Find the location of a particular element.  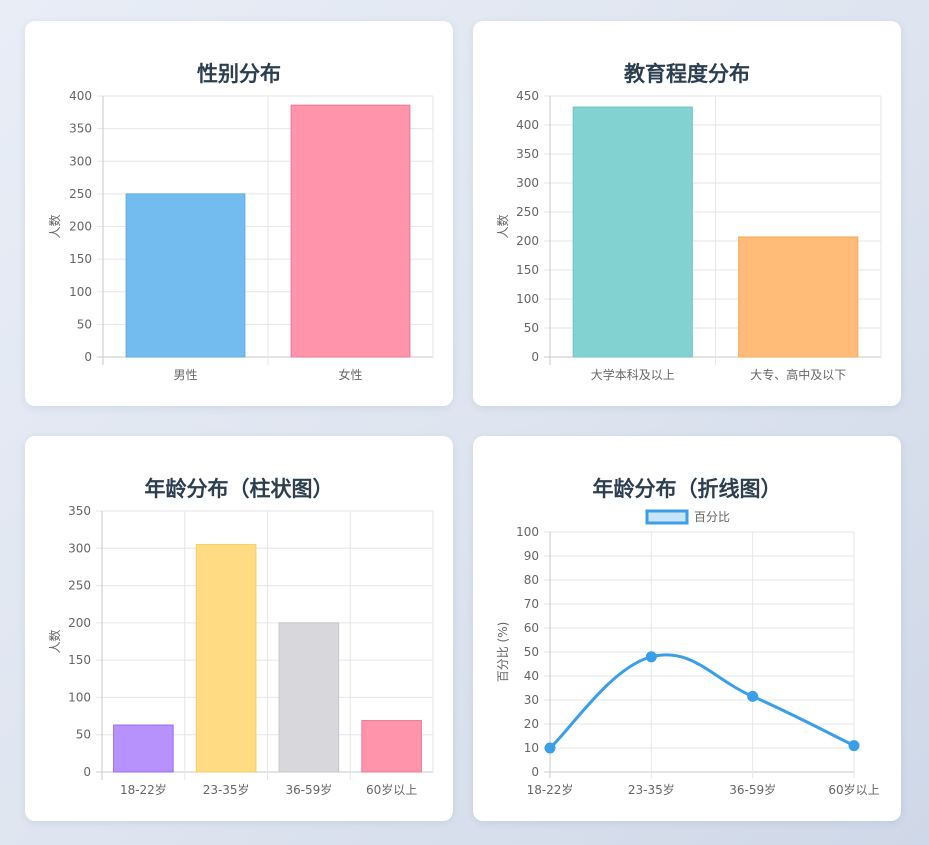

y-tick-label: 20 is located at coordinates (531, 724).